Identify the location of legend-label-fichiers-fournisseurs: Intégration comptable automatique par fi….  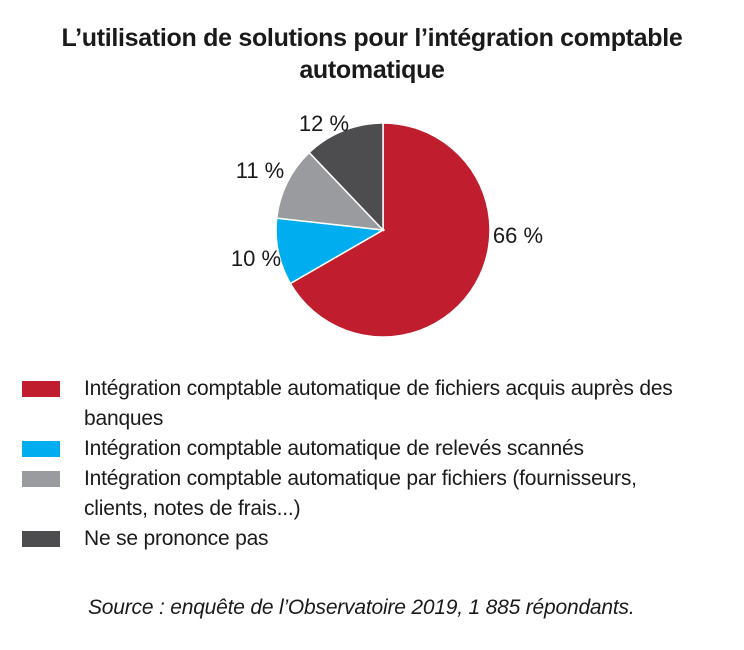
(403, 494).